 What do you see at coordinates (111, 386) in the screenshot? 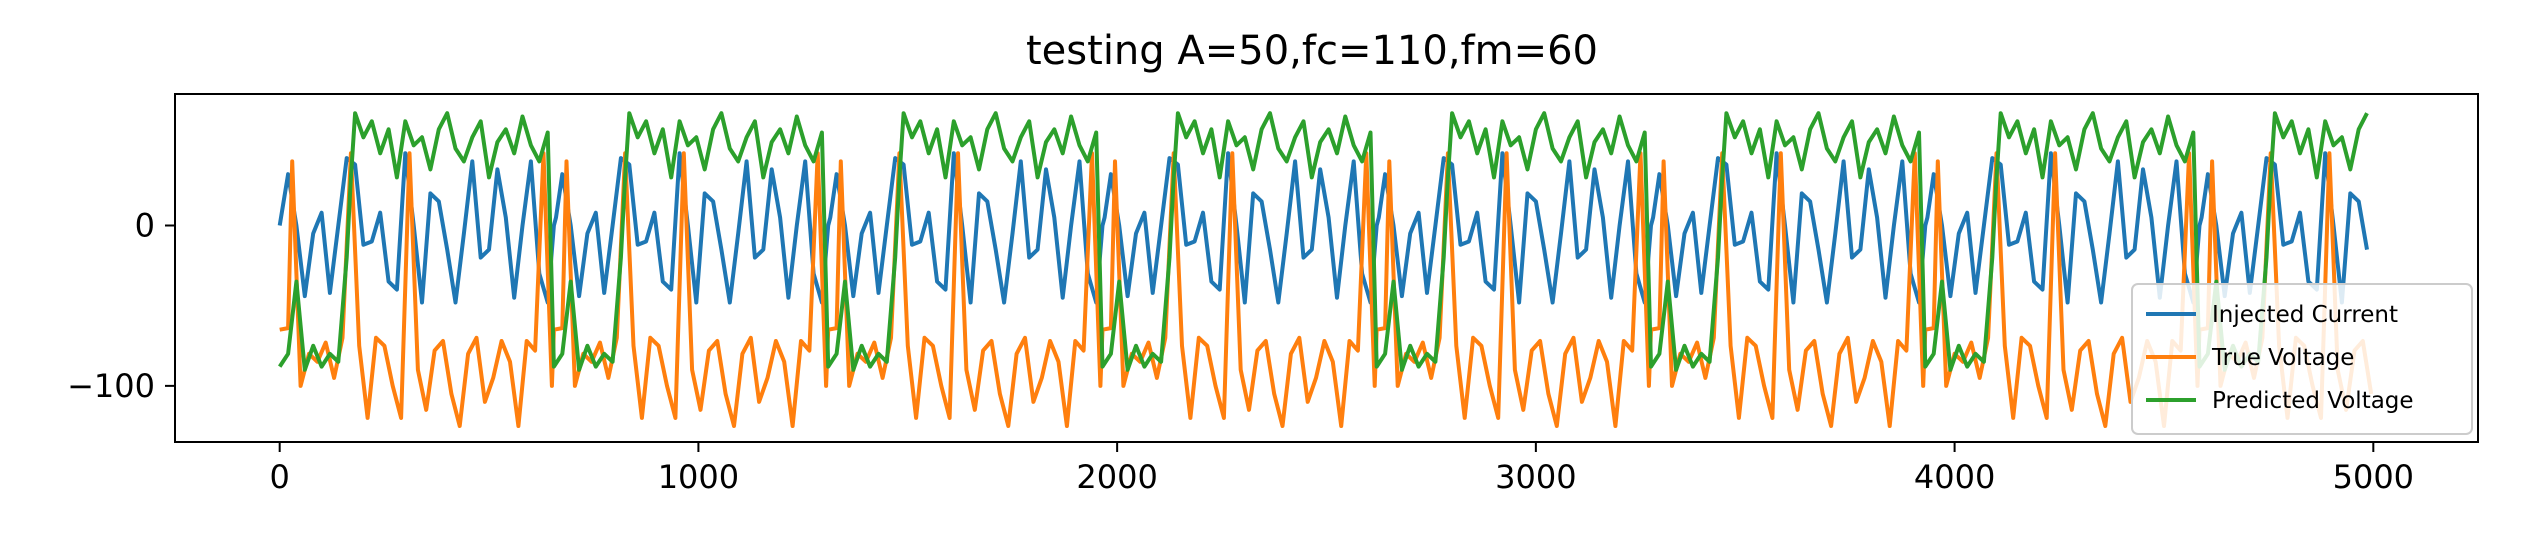
I see `y-tick-label: −100` at bounding box center [111, 386].